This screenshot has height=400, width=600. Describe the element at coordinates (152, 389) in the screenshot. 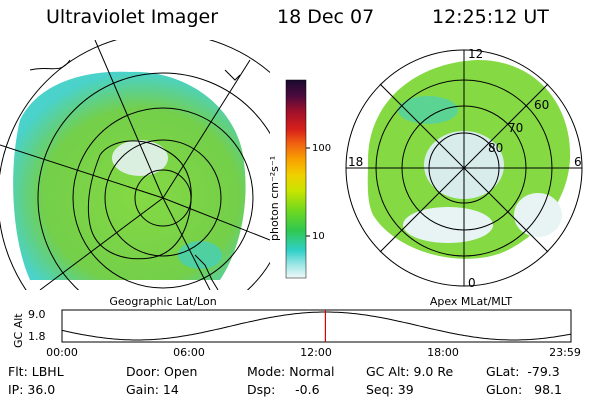

I see `gain-info: Gain: 14` at that location.